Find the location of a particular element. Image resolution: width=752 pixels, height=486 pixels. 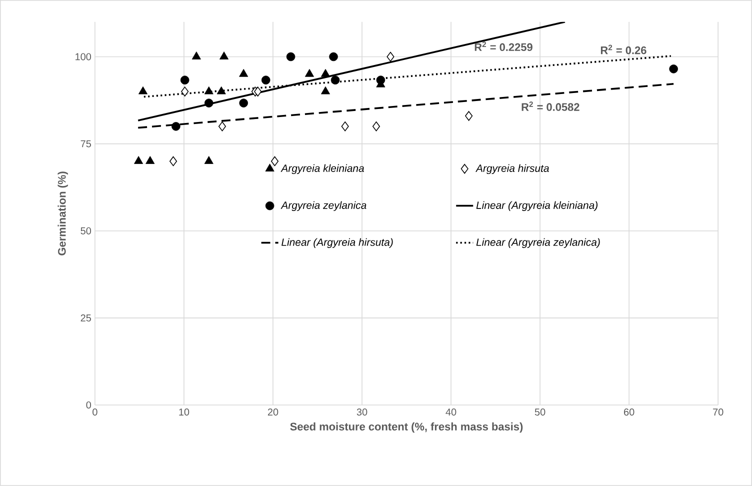

y-tick-label: 25 is located at coordinates (85, 318).